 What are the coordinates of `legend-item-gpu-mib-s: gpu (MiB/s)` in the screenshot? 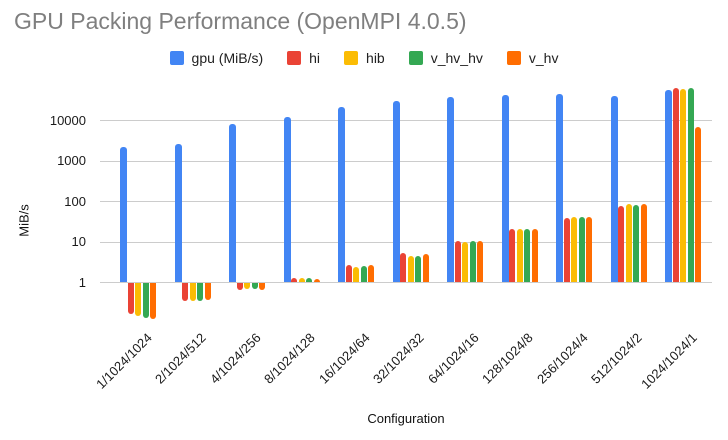 It's located at (216, 58).